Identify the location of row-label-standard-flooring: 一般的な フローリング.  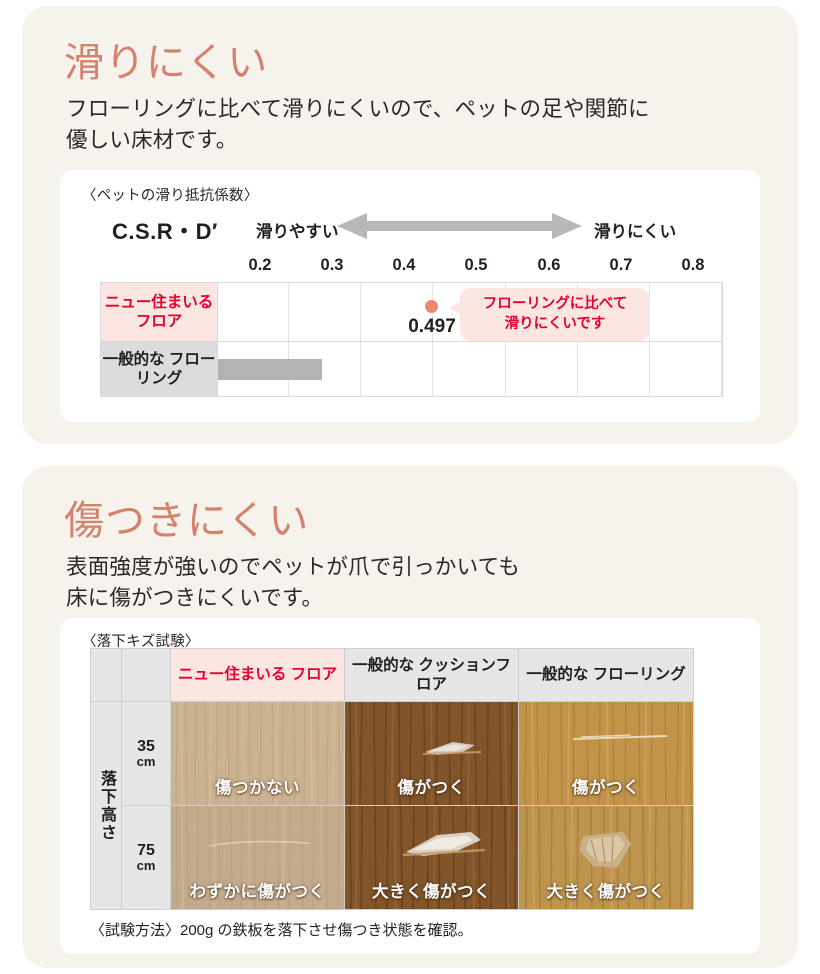
(159, 369).